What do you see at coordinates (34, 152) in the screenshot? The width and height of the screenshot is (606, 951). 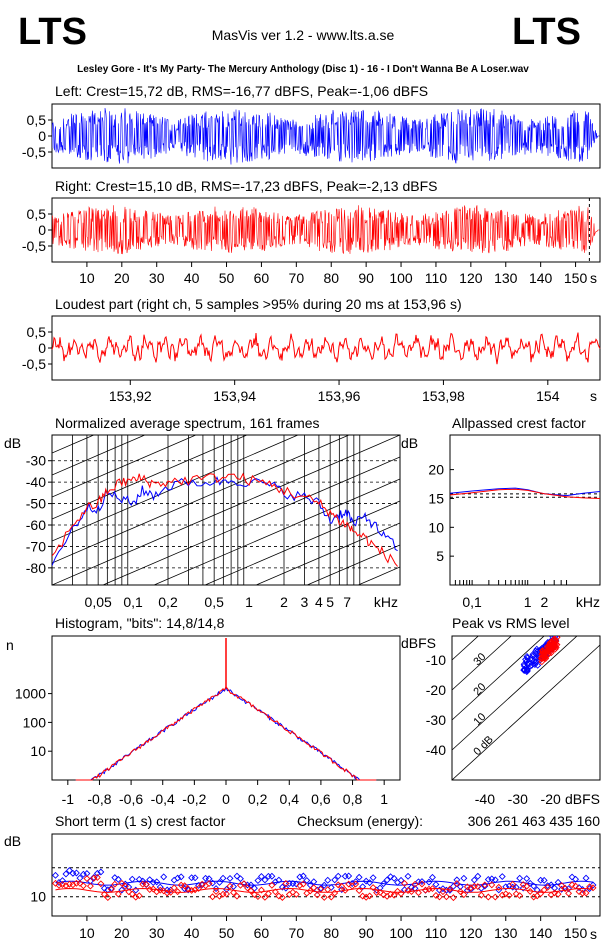 I see `left-ytick-label: -0,5` at bounding box center [34, 152].